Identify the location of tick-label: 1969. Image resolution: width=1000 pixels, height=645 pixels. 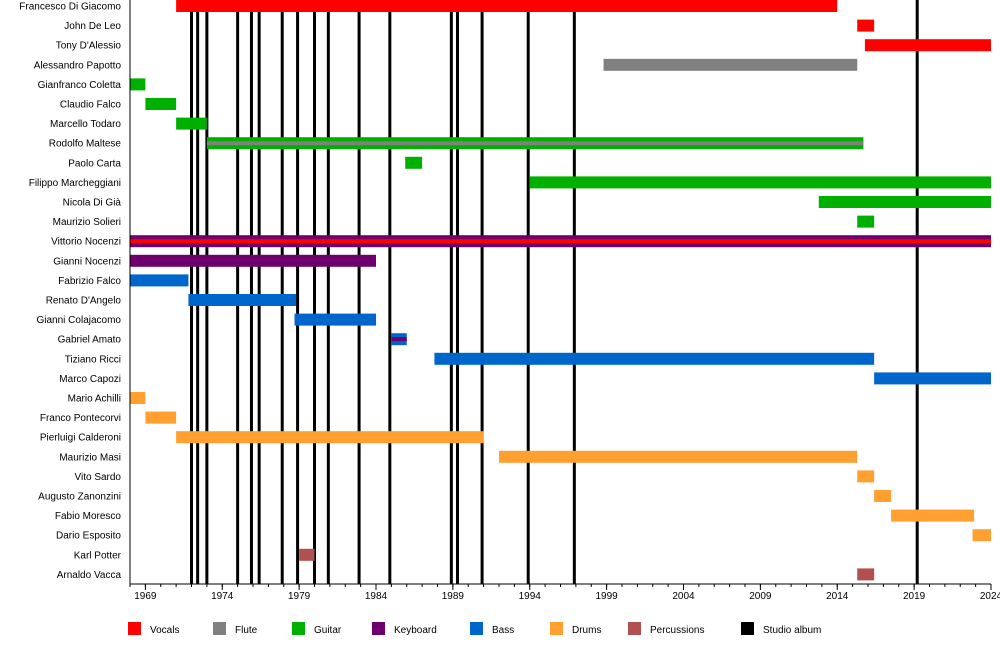
(145, 596).